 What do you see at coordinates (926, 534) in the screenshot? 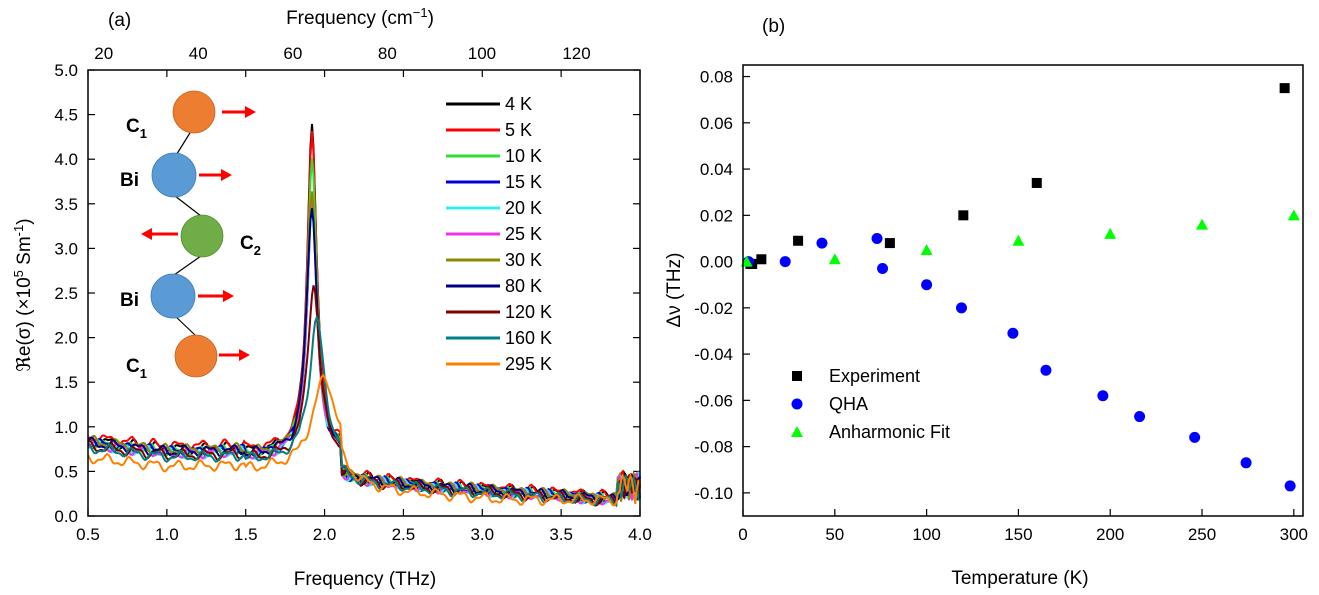
I see `x-tick-label-b: 100` at bounding box center [926, 534].